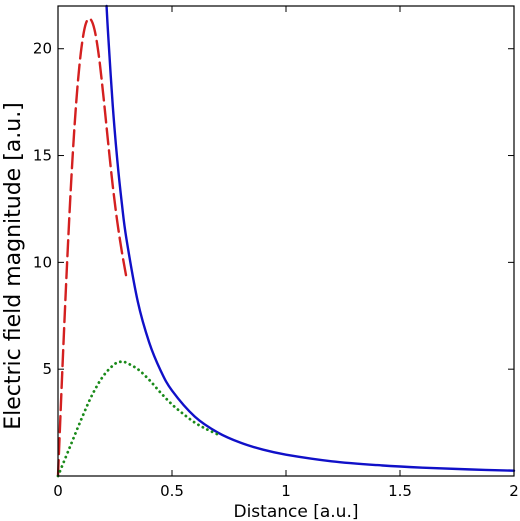 This screenshot has width=520, height=521. Describe the element at coordinates (286, 491) in the screenshot. I see `x-tick-label: 1` at that location.